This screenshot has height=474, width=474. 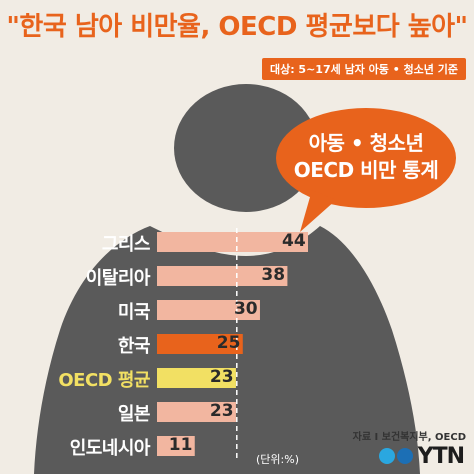 I want to click on page-title: "한국 남아 비만율, OECD 평균보다 높아", so click(x=237, y=27).